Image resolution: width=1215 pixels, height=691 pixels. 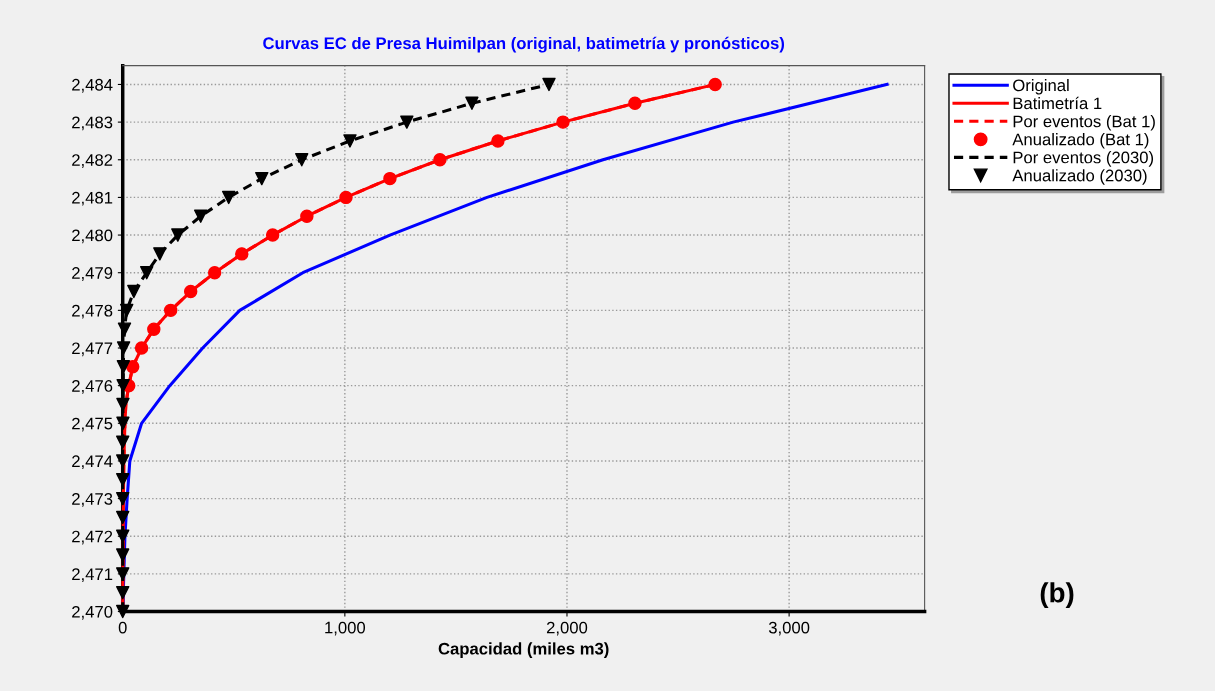 I want to click on y-tick-label: 2,478, so click(x=92, y=311).